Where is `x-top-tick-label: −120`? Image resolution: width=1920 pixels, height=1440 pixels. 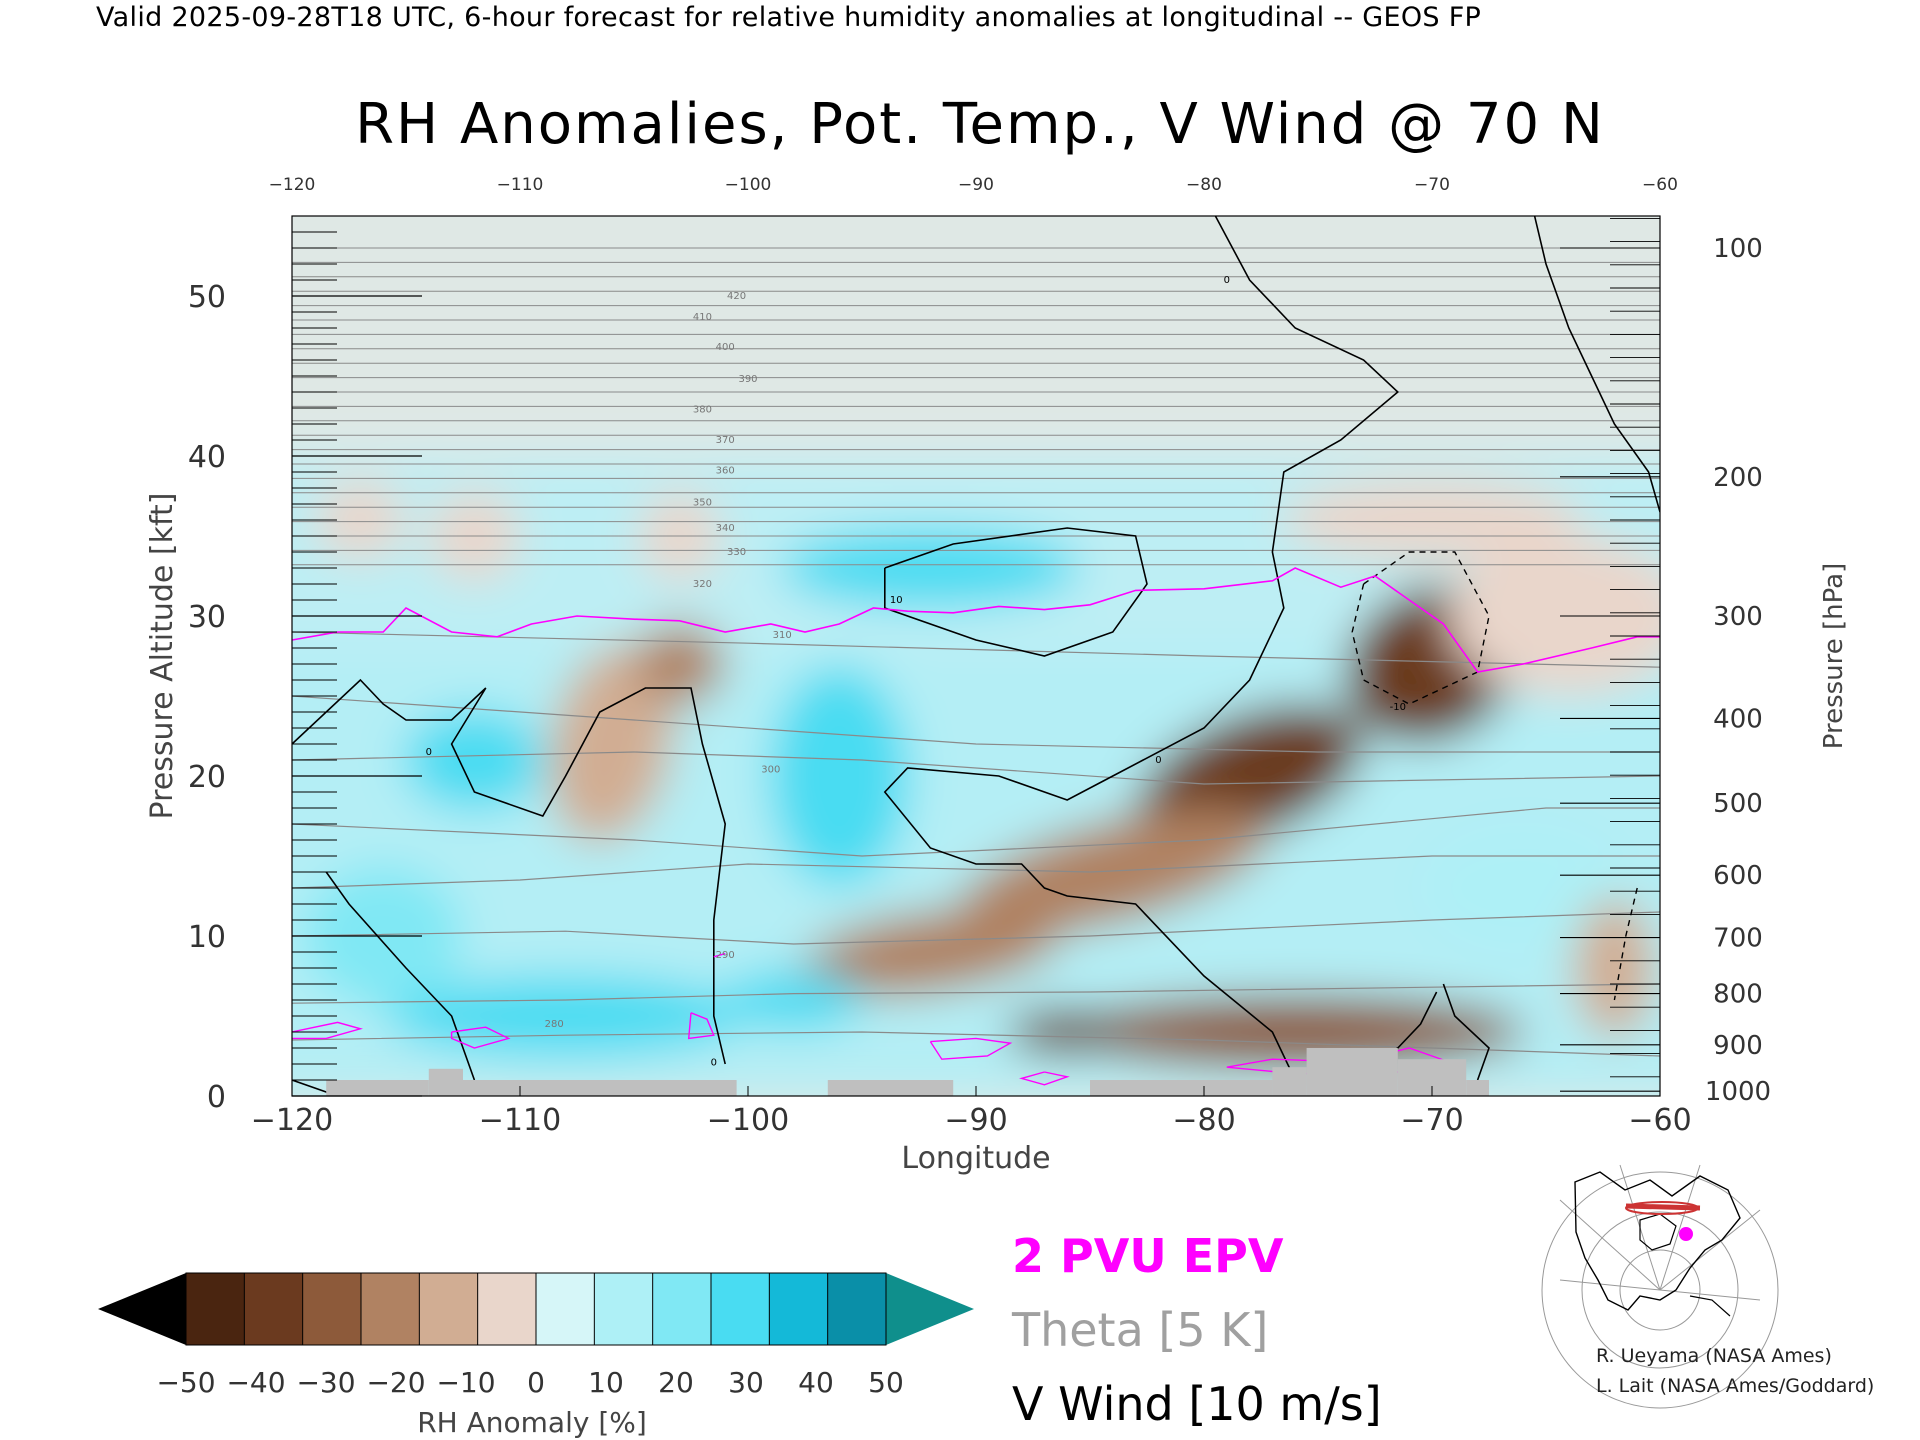
x-top-tick-label: −120 is located at coordinates (292, 185).